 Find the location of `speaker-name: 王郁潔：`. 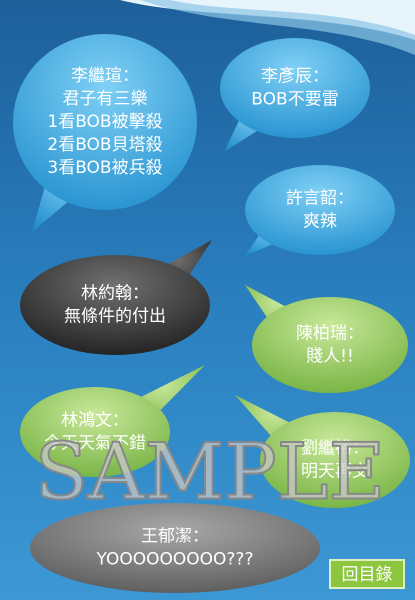

speaker-name: 王郁潔： is located at coordinates (175, 537).